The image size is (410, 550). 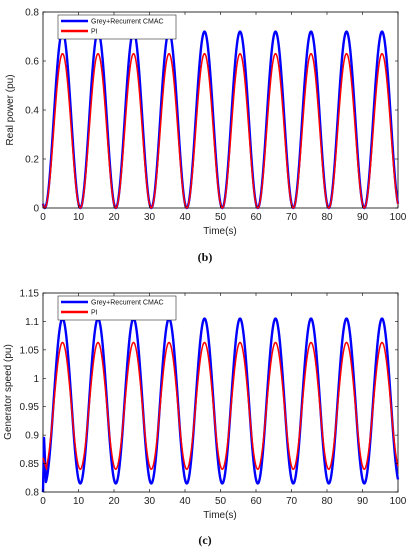 I want to click on y-axis-label: Real power (pu), so click(x=10, y=109).